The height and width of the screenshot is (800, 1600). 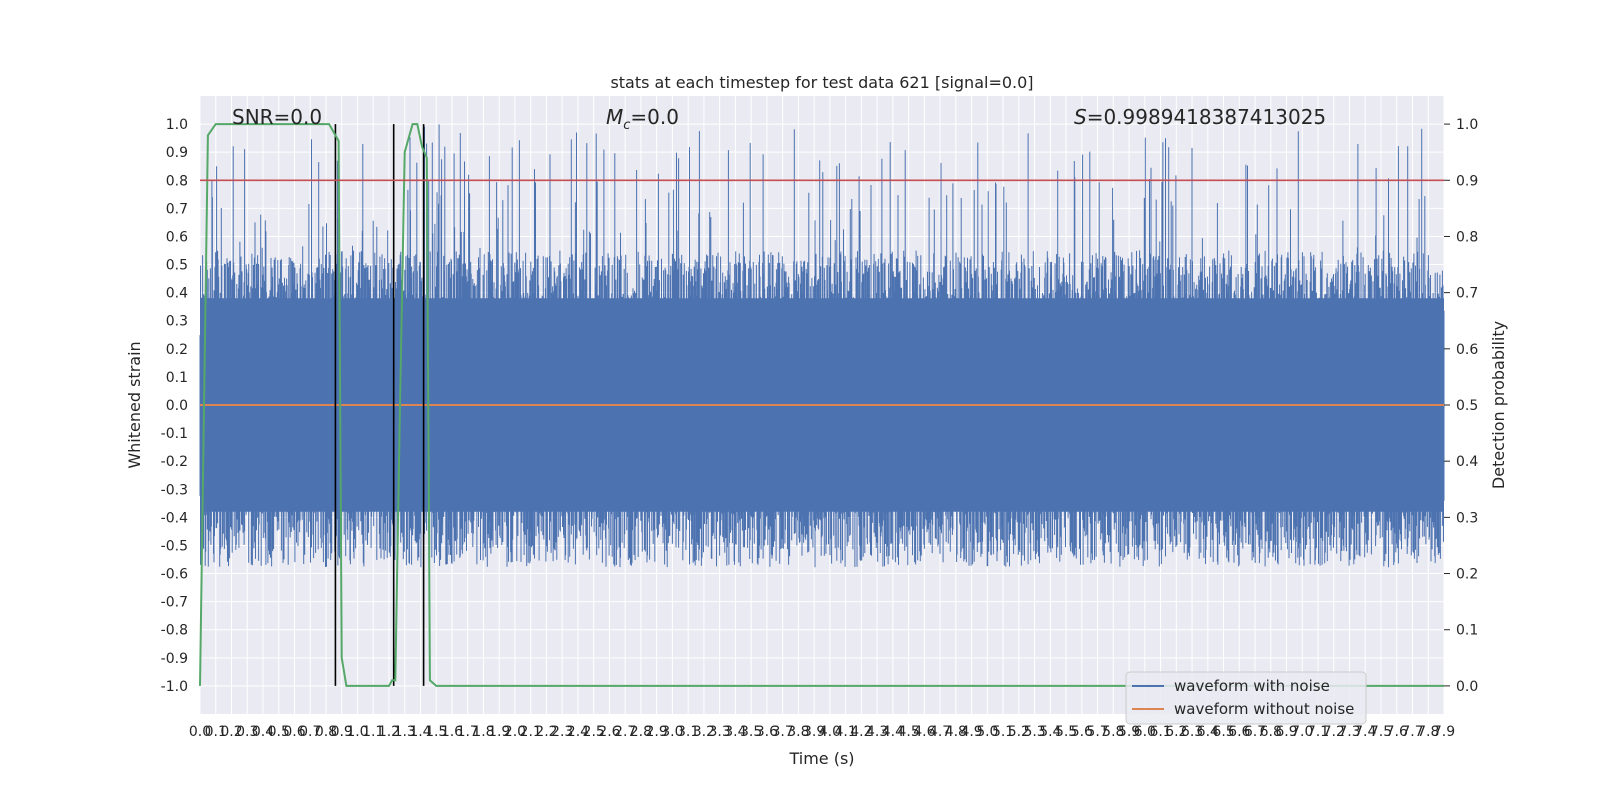 What do you see at coordinates (657, 732) in the screenshot?
I see `x-tick-label: 2.9` at bounding box center [657, 732].